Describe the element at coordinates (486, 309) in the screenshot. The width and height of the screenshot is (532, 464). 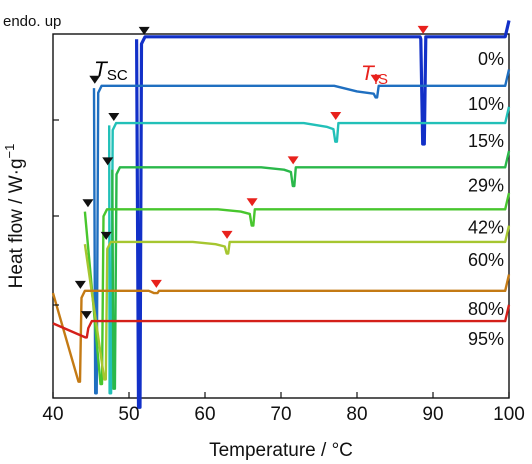
I see `series-label: 80%` at that location.